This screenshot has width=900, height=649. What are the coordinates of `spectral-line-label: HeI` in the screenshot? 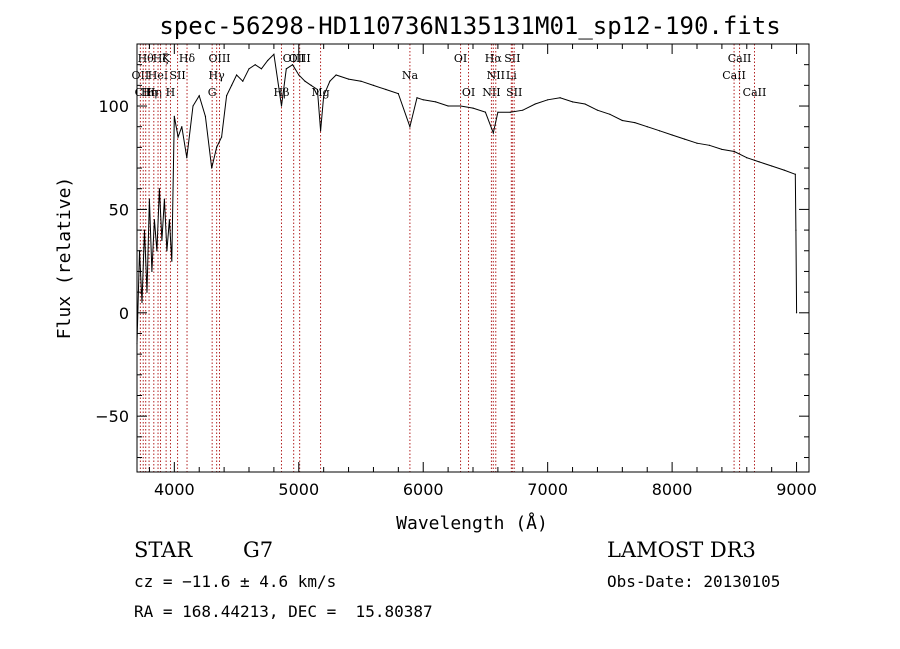 It's located at (158, 75).